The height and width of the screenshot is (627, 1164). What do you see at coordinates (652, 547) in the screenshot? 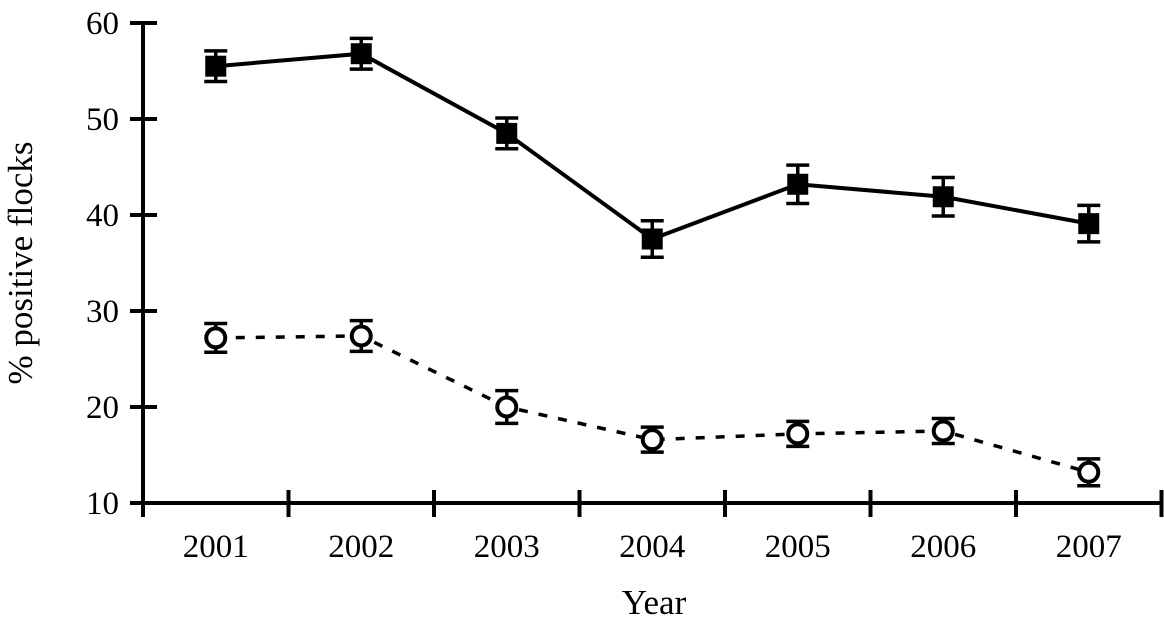
I see `x-tick-label: 2004` at bounding box center [652, 547].